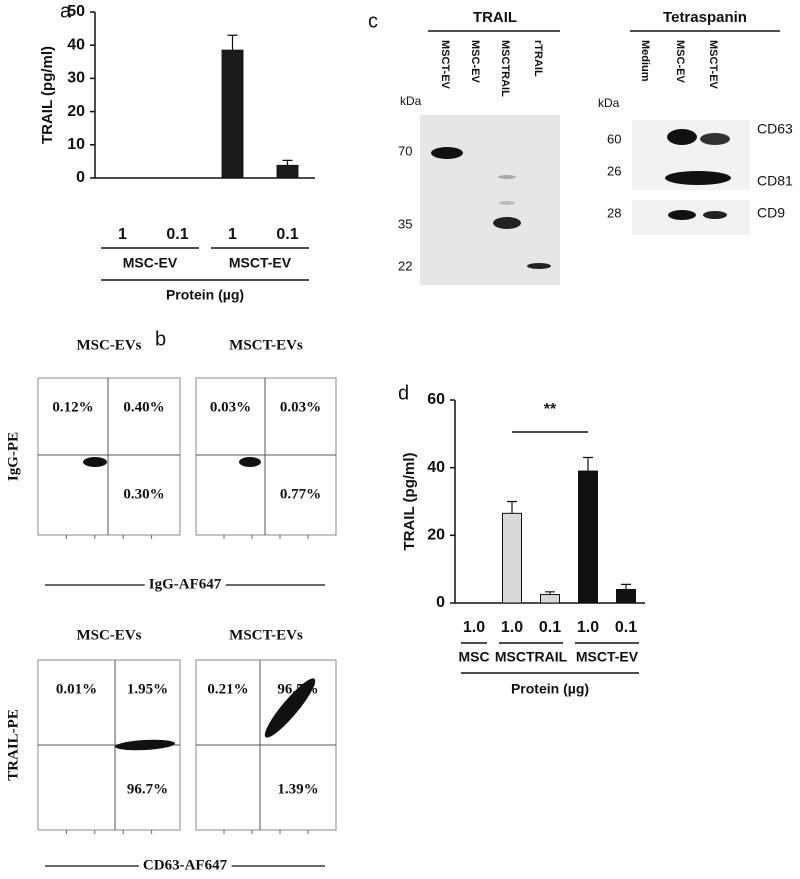 The image size is (800, 879). I want to click on marker-label: 22, so click(405, 265).